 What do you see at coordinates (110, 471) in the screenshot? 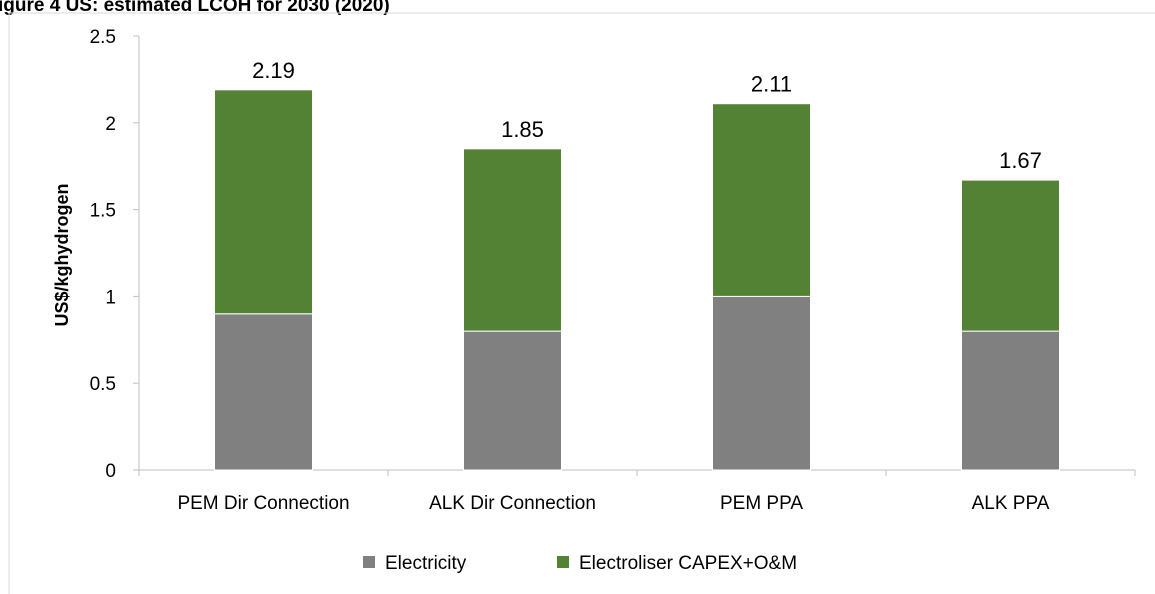
I see `y-tick-label: 0` at bounding box center [110, 471].